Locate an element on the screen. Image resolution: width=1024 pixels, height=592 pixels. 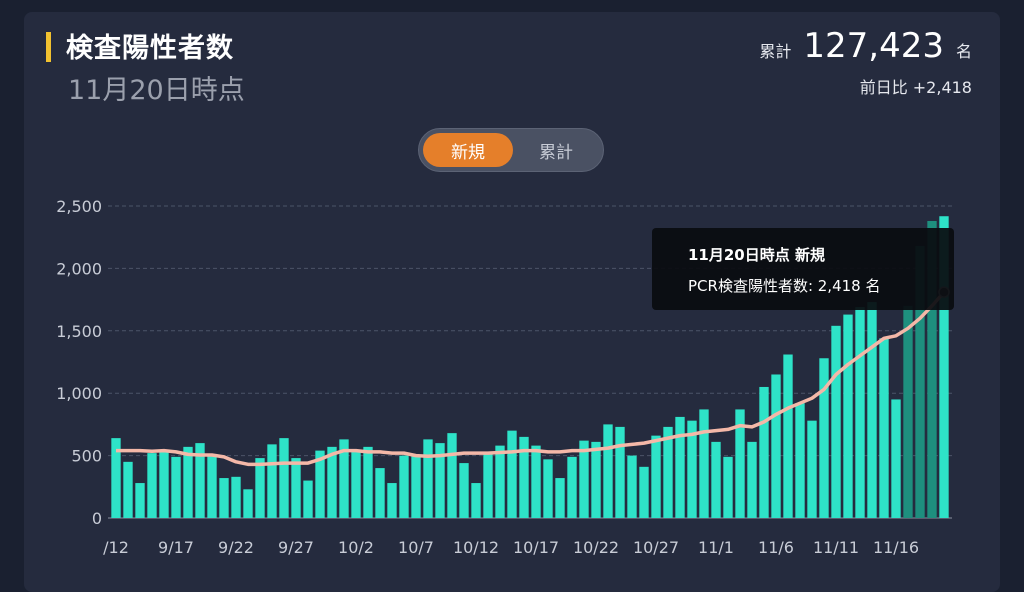
x-tick-label: 10/12 is located at coordinates (476, 547).